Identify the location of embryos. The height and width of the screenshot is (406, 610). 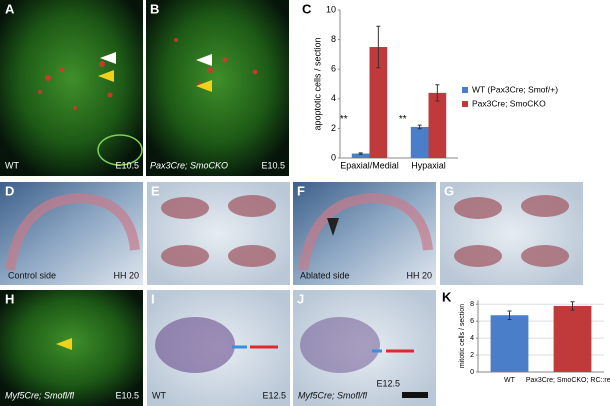
(365, 231).